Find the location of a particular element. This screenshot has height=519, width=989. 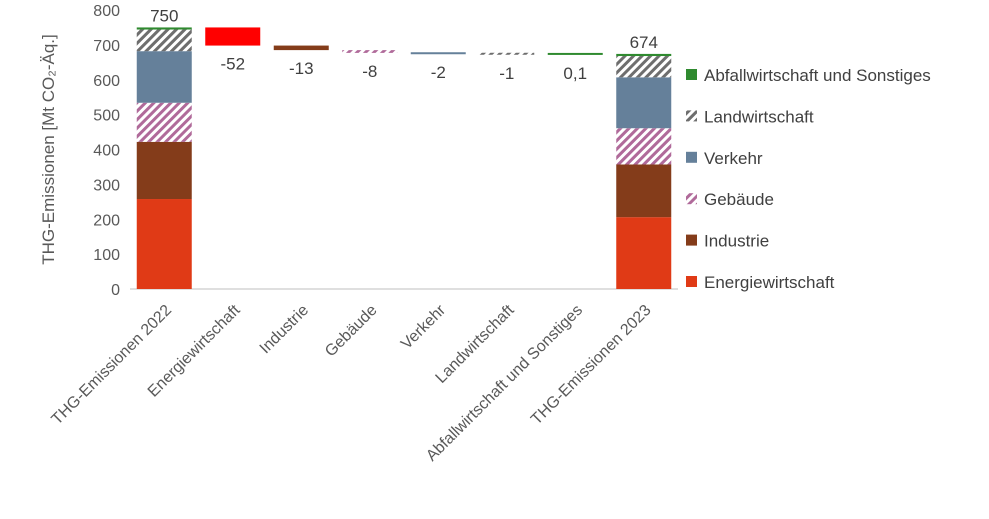

bar-segment-landwirtschaft-end is located at coordinates (644, 67).